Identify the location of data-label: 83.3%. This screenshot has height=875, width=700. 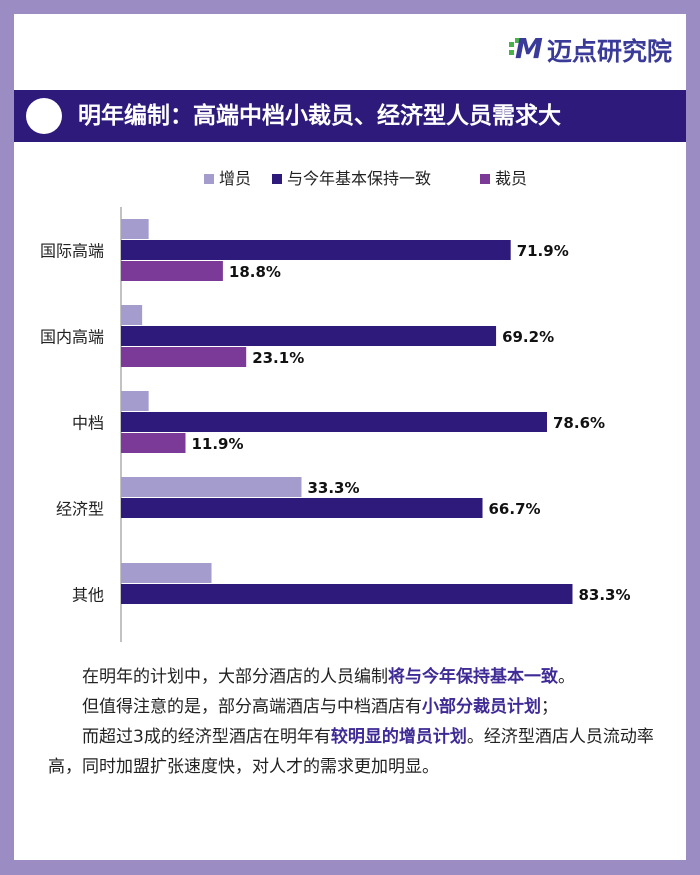
(604, 595).